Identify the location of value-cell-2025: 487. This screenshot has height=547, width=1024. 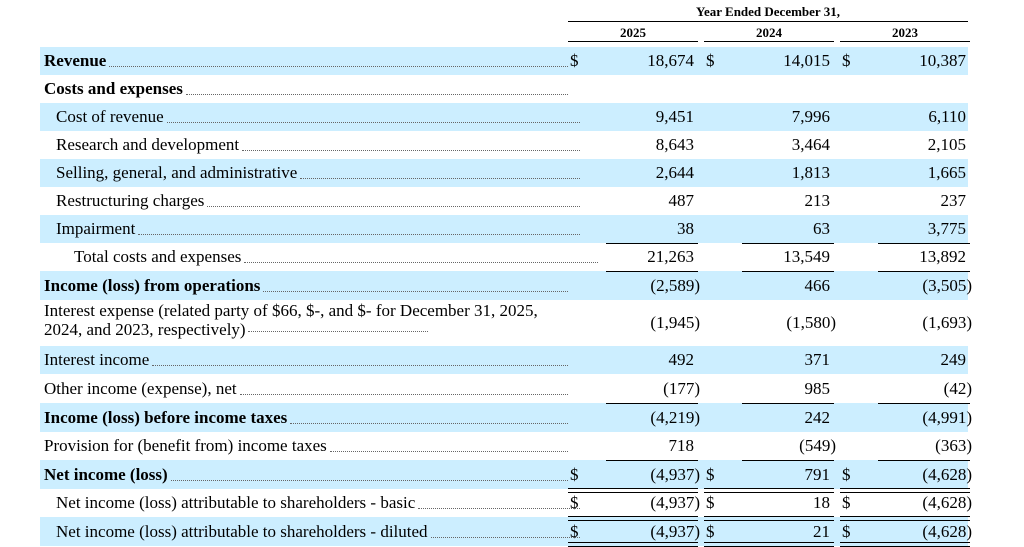
(681, 200).